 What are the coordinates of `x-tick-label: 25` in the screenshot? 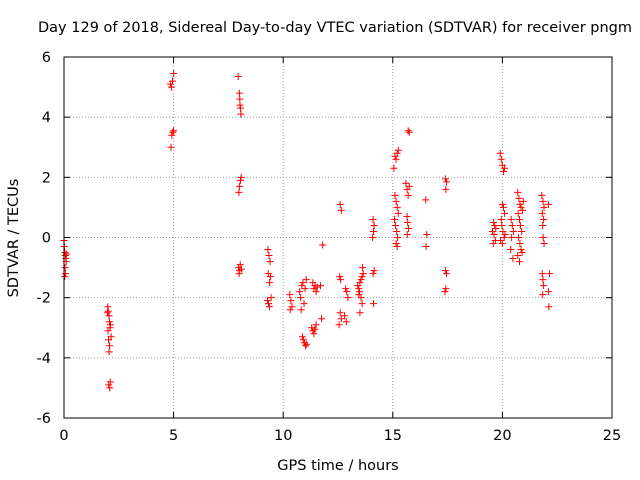 It's located at (612, 436).